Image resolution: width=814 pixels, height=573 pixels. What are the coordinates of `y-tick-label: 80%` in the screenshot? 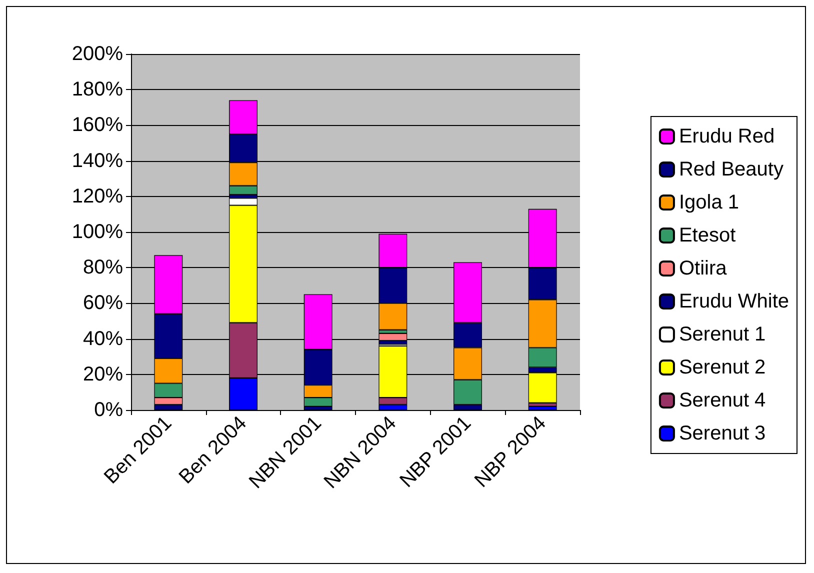 It's located at (103, 267).